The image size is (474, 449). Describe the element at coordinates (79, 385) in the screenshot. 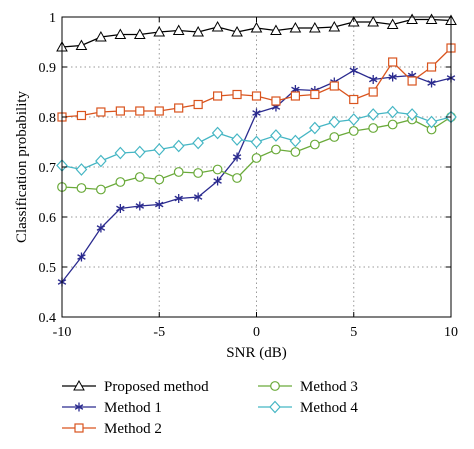

I see `legend-marker-proposed-method` at that location.